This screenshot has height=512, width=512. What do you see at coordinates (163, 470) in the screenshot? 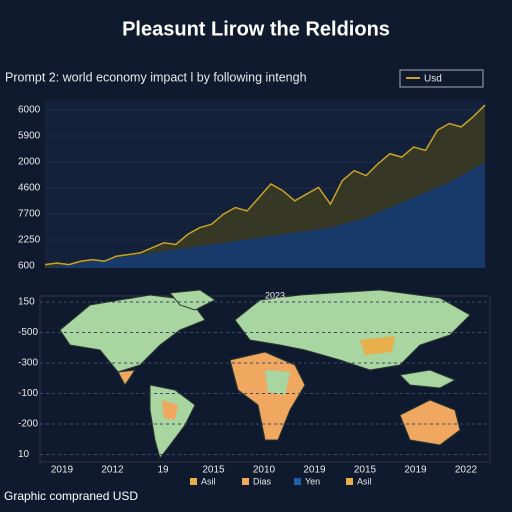
I see `x-tick-label: 19` at bounding box center [163, 470].